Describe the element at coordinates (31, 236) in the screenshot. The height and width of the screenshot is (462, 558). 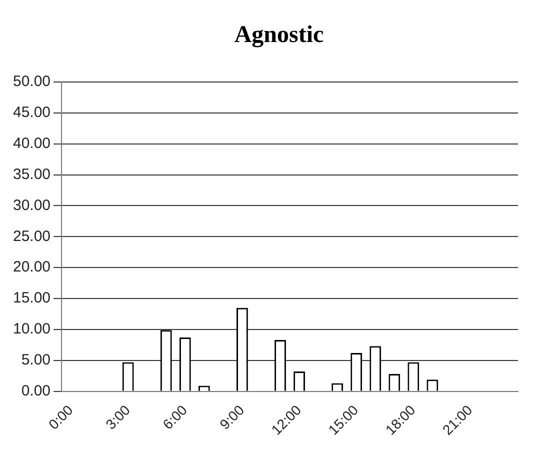
I see `y-tick-label: 25.00` at that location.